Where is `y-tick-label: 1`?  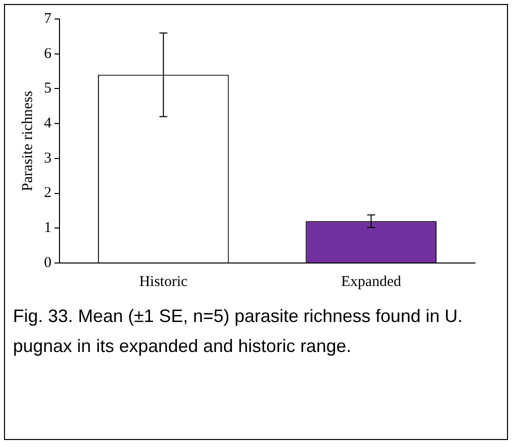 y-tick-label: 1 is located at coordinates (48, 228).